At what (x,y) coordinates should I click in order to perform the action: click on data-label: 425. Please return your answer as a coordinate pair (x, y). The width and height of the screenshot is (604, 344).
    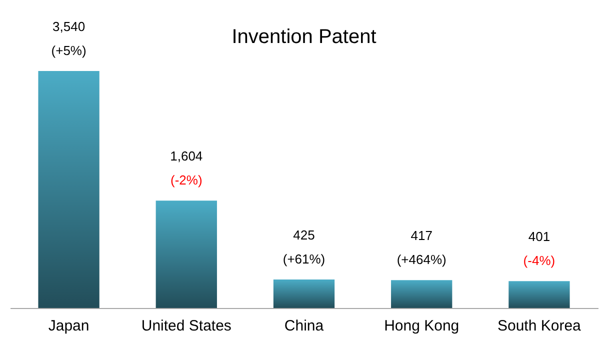
    Looking at the image, I should click on (304, 235).